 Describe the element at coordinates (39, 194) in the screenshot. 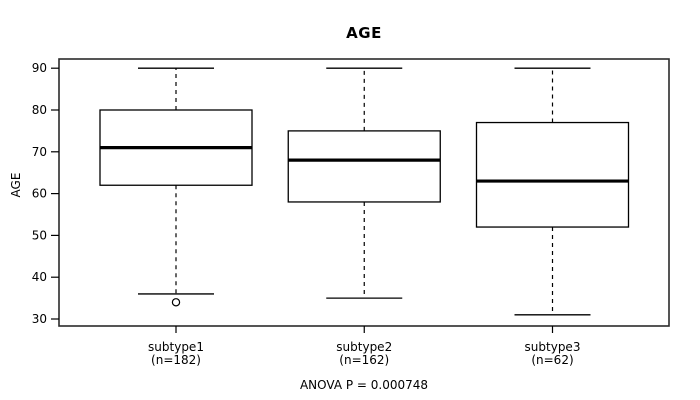

I see `y-axis-tick-label: 60` at that location.